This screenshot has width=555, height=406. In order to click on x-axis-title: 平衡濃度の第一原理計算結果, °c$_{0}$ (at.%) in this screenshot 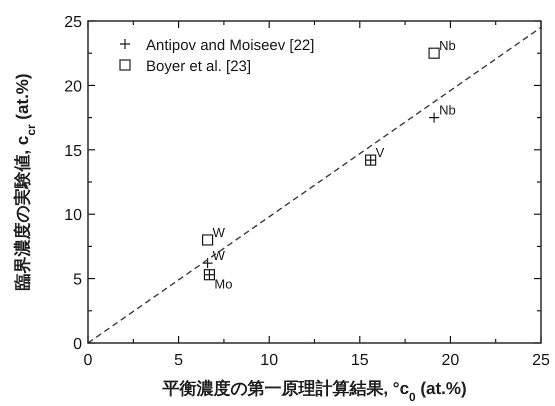, I will do `click(314, 391)`.